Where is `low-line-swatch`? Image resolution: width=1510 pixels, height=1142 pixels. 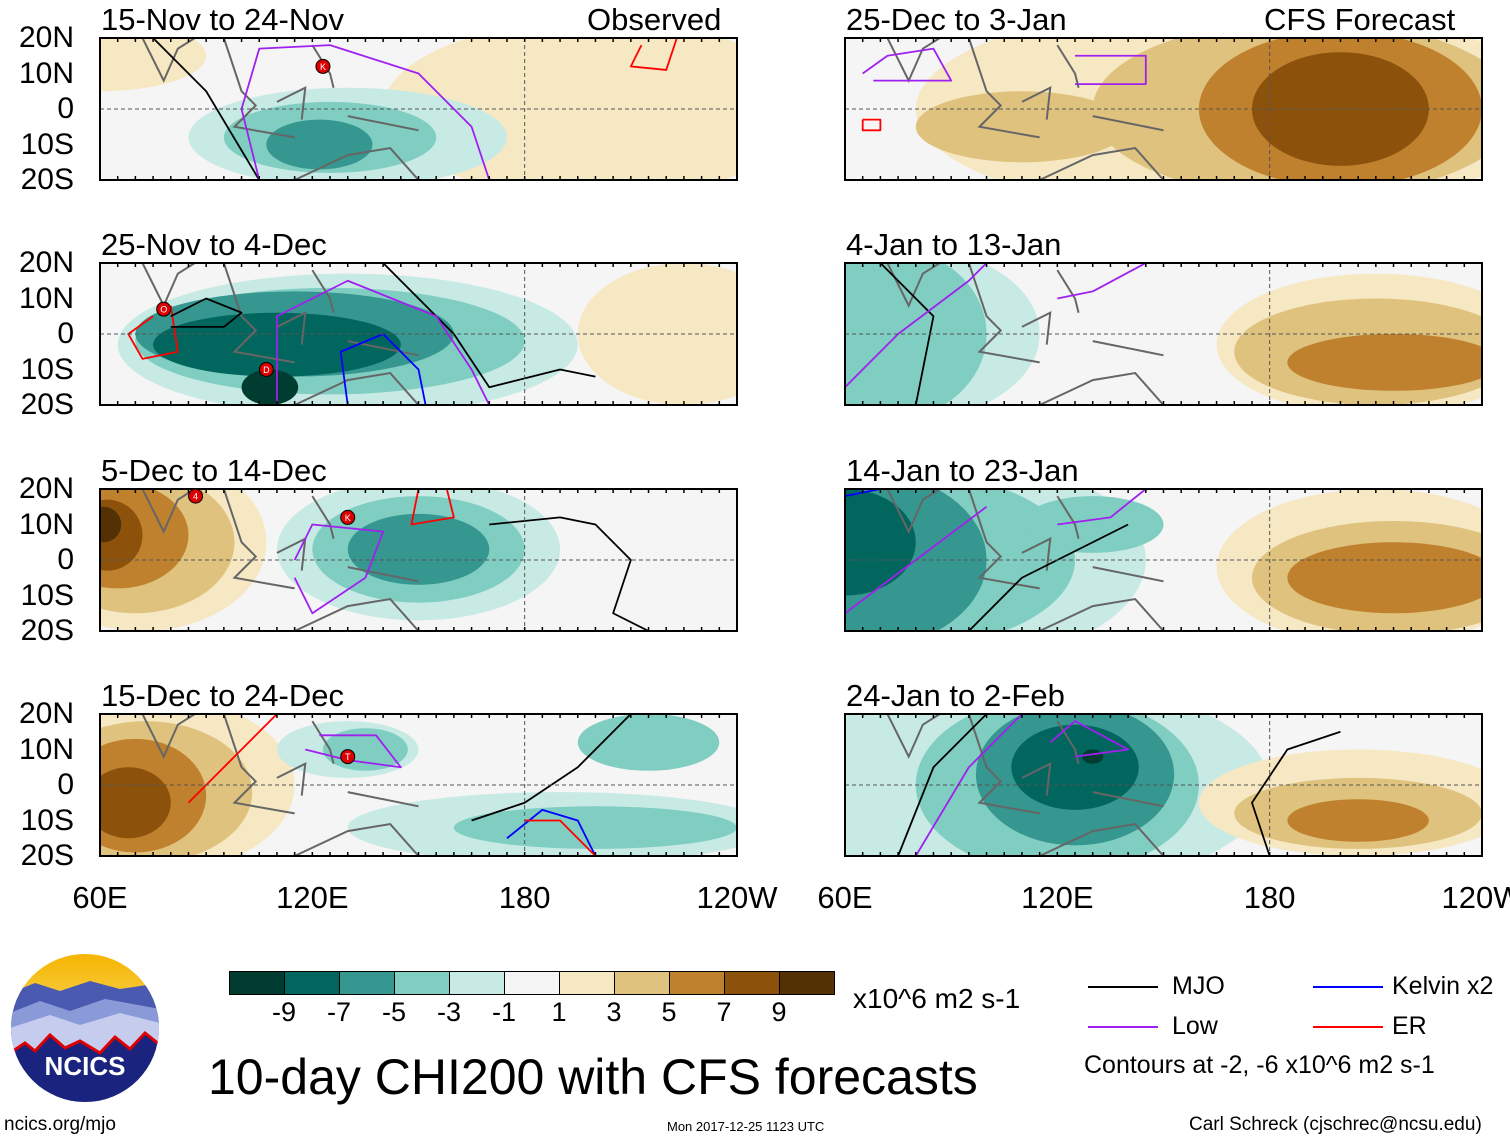 low-line-swatch is located at coordinates (1123, 1027).